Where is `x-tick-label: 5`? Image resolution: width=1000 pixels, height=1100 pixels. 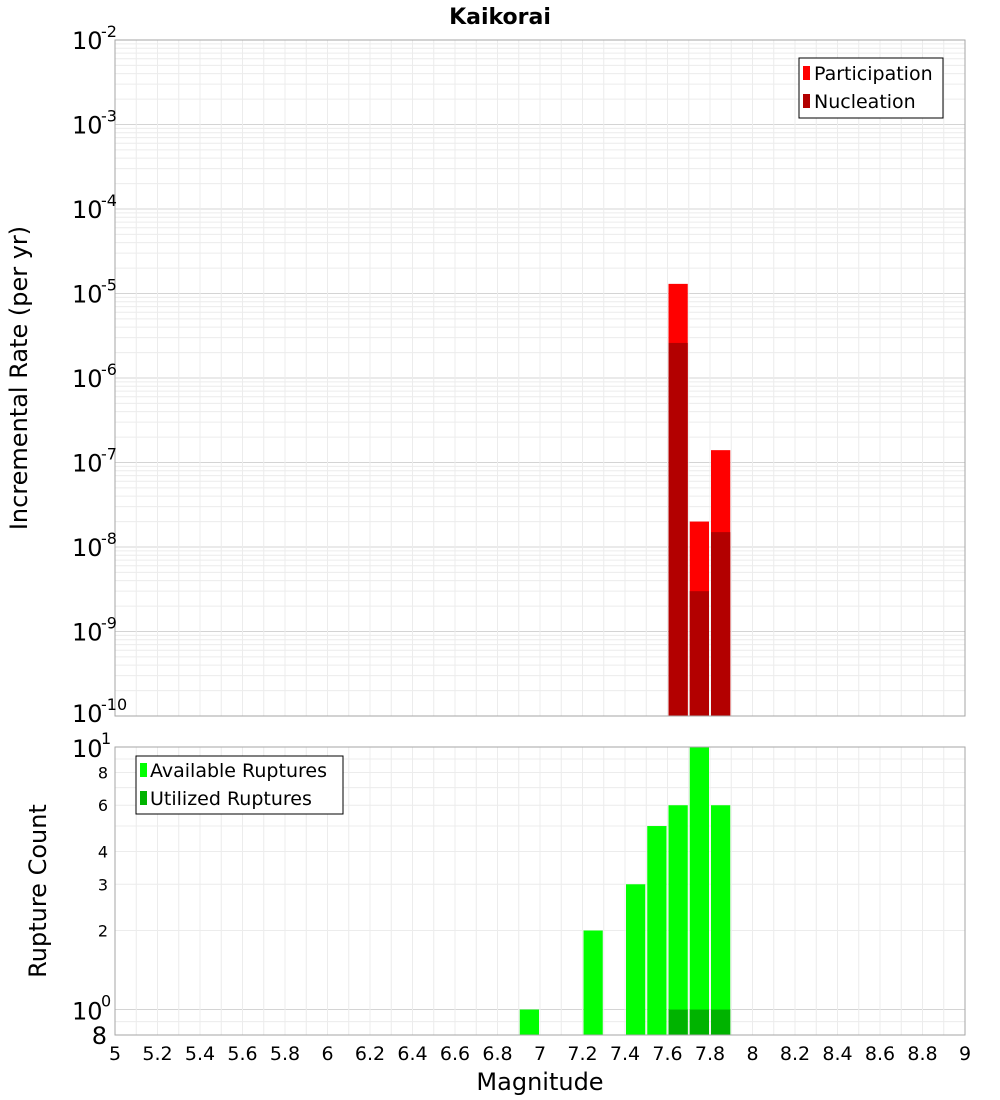 x-tick-label: 5 is located at coordinates (115, 1054).